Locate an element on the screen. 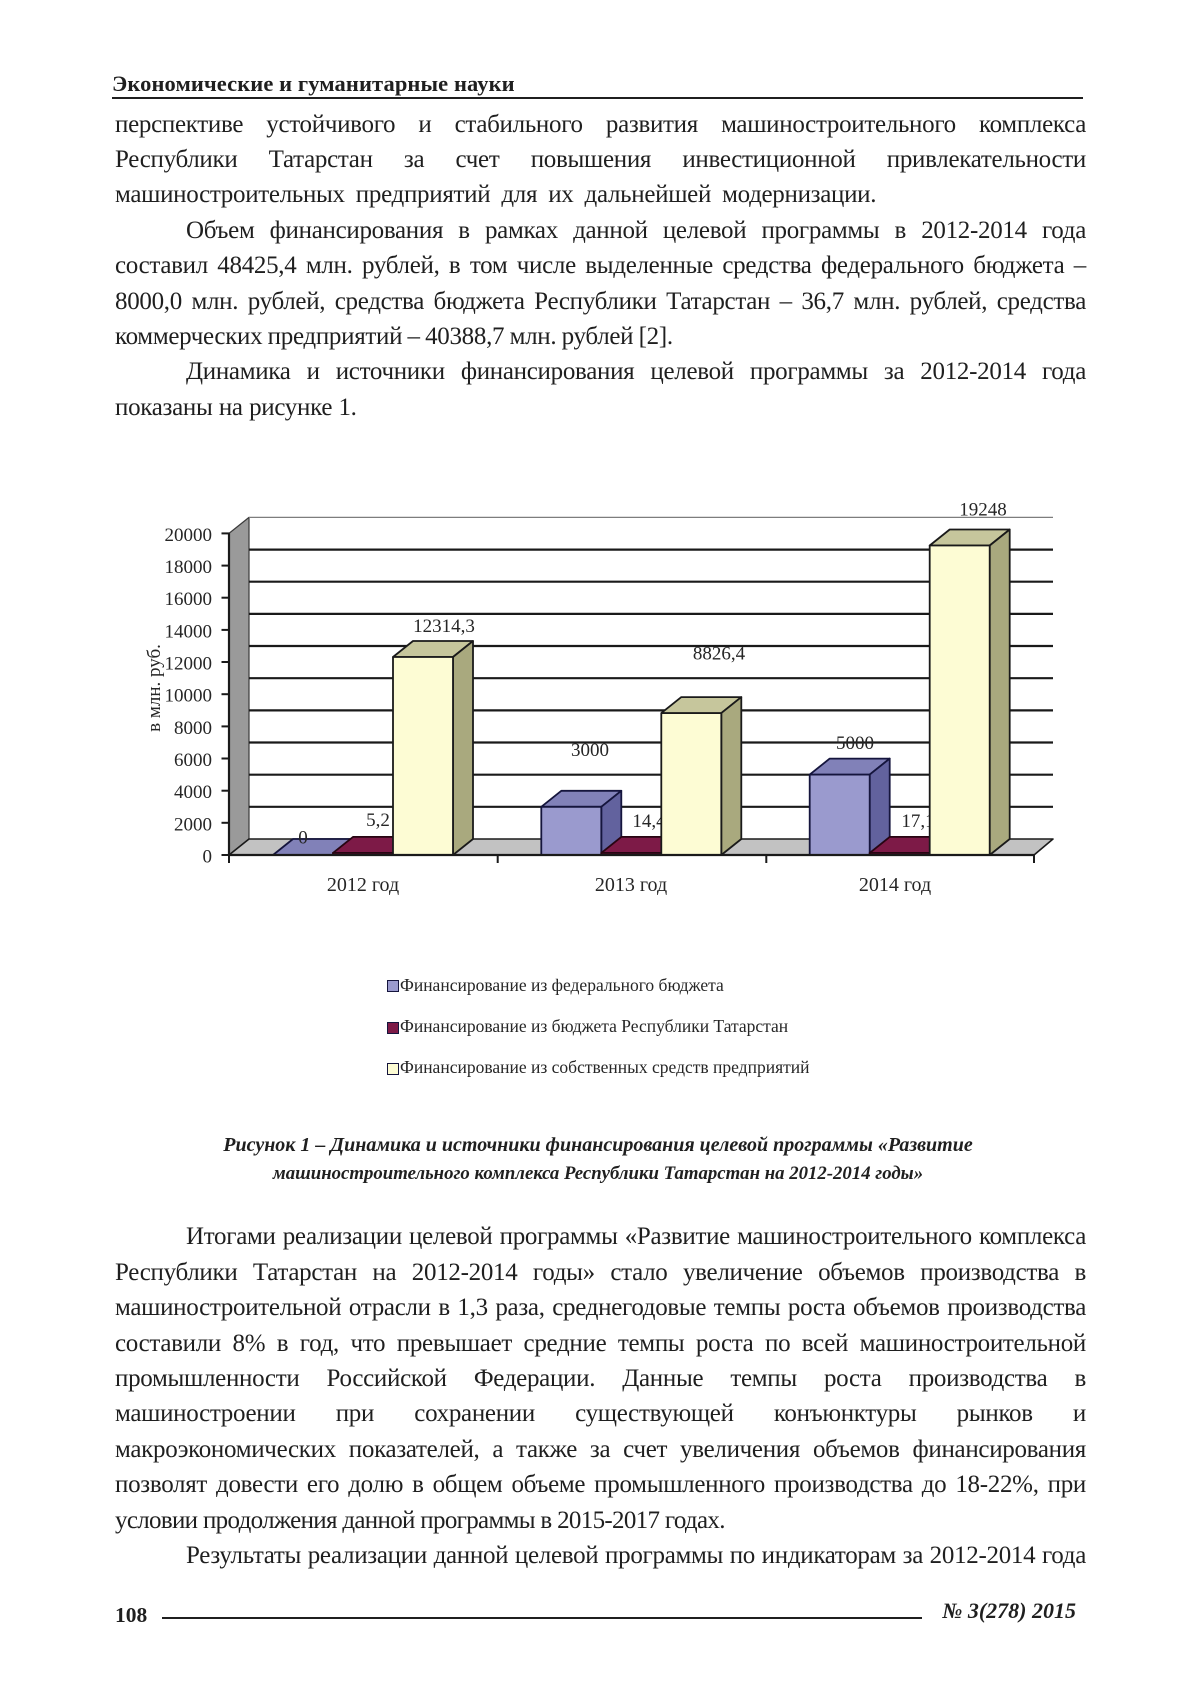 This screenshot has width=1200, height=1698. svg-text: 10000 is located at coordinates (189, 696).